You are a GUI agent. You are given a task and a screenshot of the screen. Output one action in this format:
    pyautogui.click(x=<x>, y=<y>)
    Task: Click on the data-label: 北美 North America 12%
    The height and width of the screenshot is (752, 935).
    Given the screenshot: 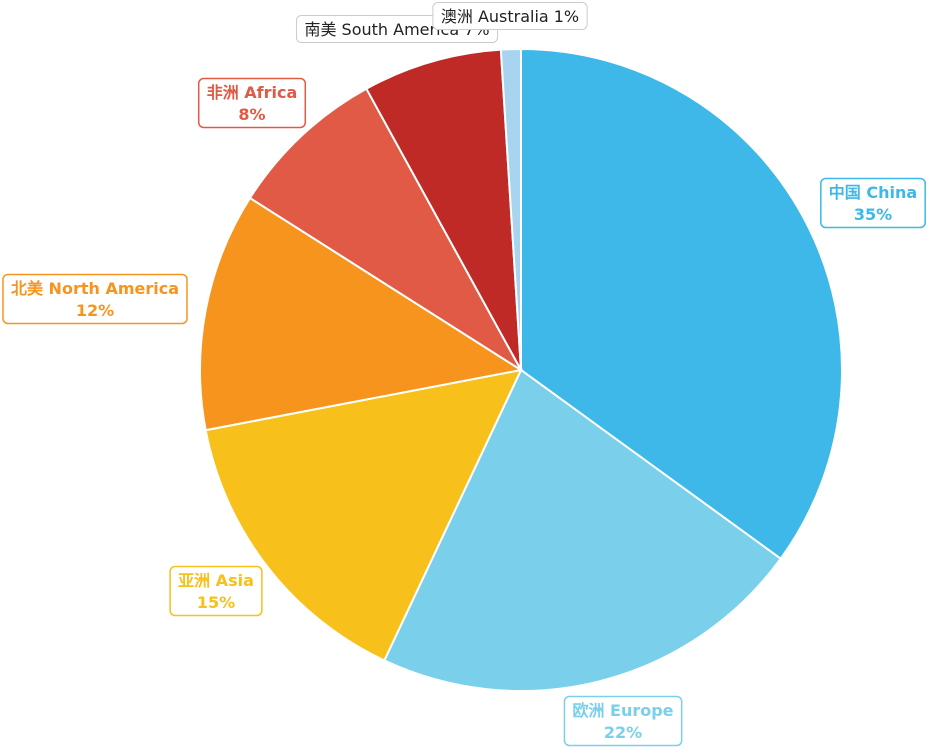 What is the action you would take?
    pyautogui.click(x=95, y=299)
    